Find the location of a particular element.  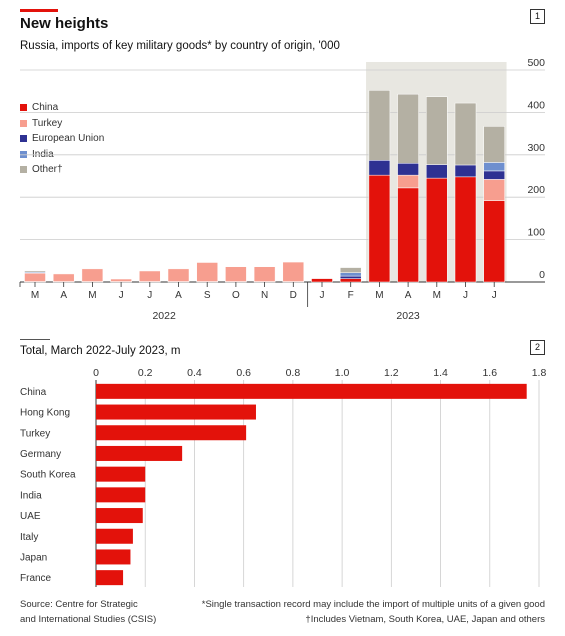

legend: China Turkey European Union India Other† is located at coordinates (62, 139).